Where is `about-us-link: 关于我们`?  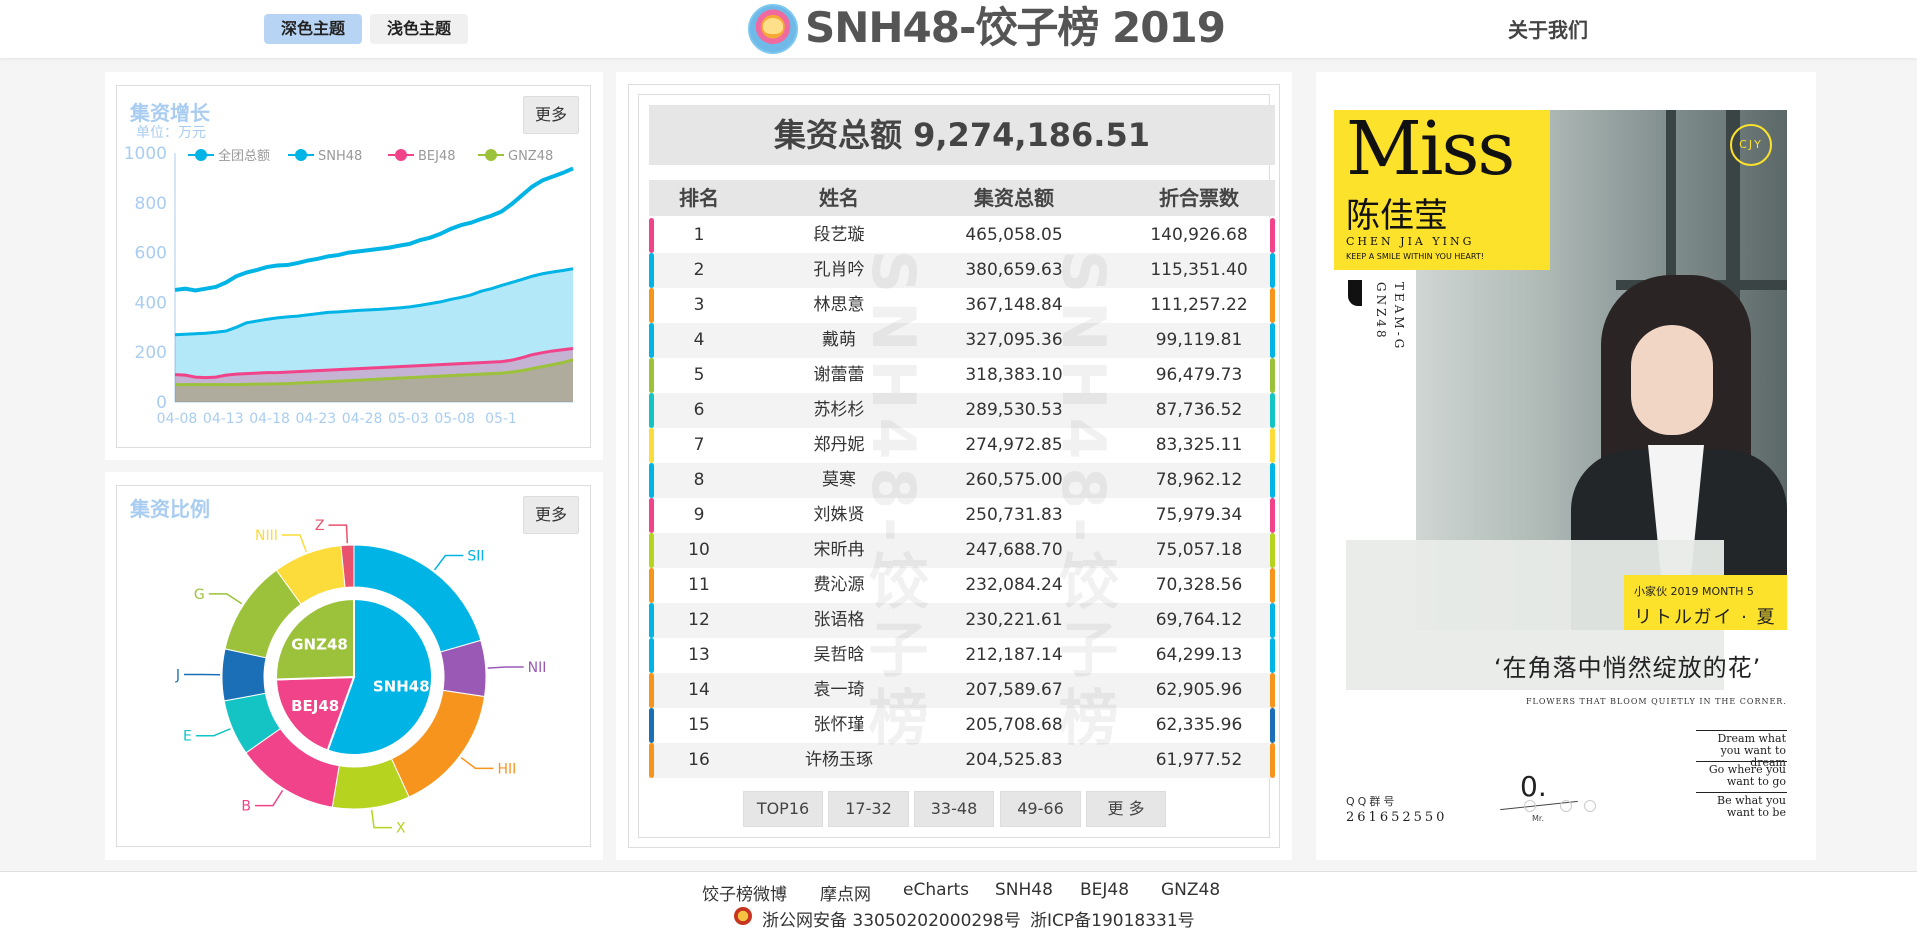
about-us-link: 关于我们 is located at coordinates (1548, 30).